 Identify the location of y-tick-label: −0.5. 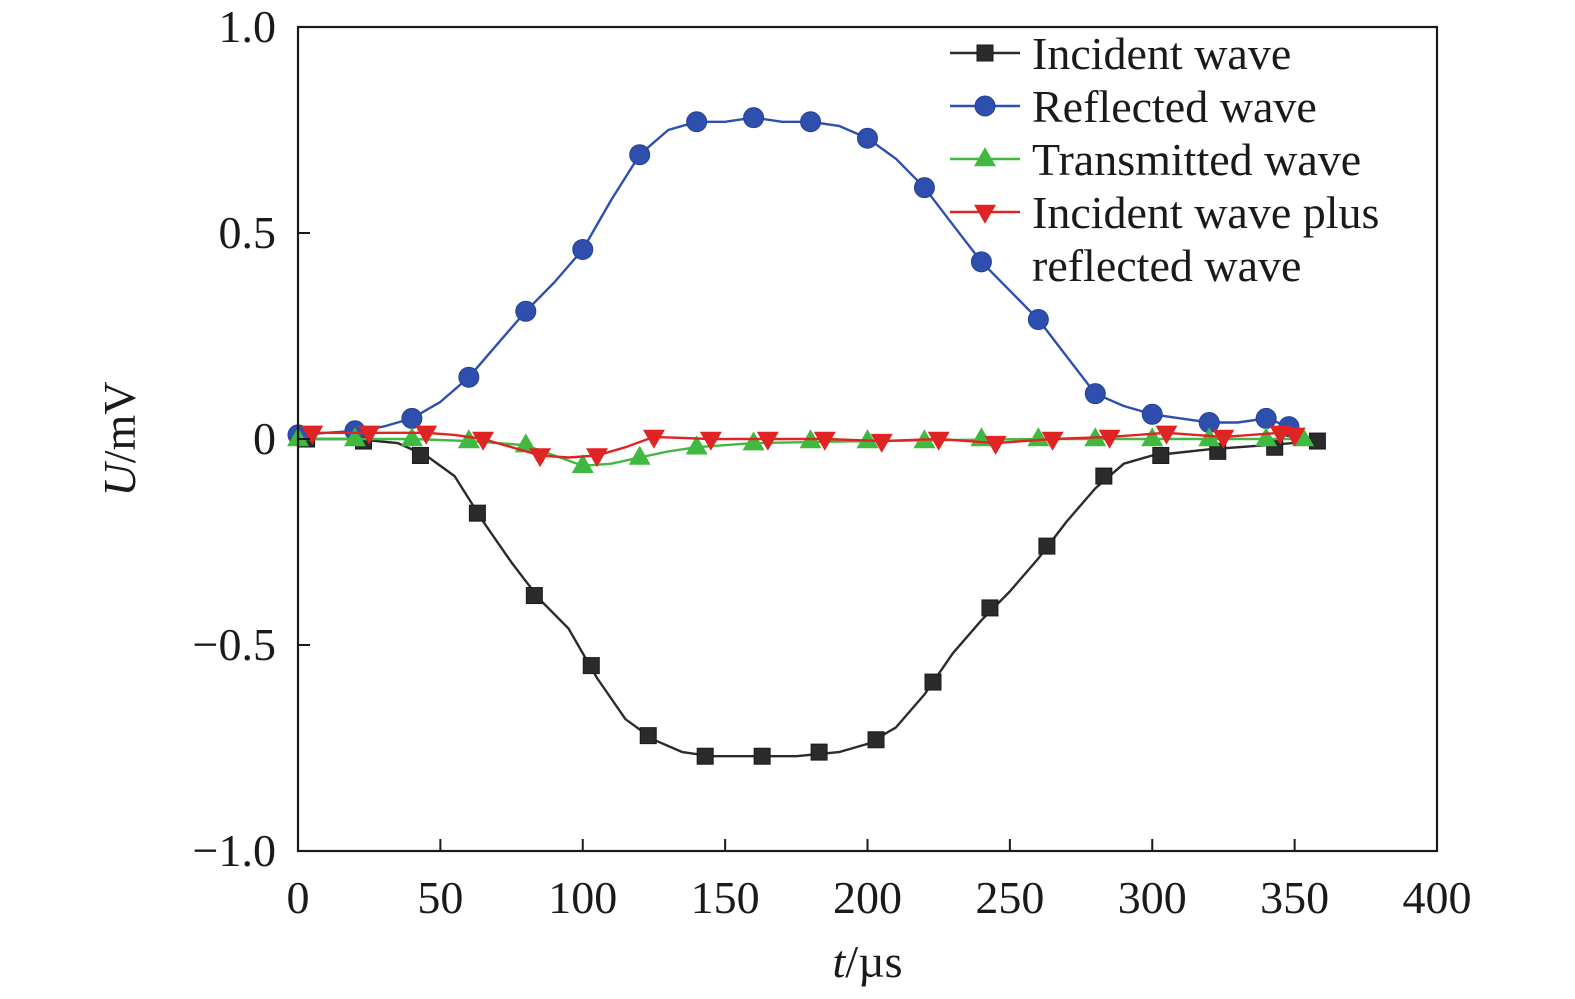
(234, 644).